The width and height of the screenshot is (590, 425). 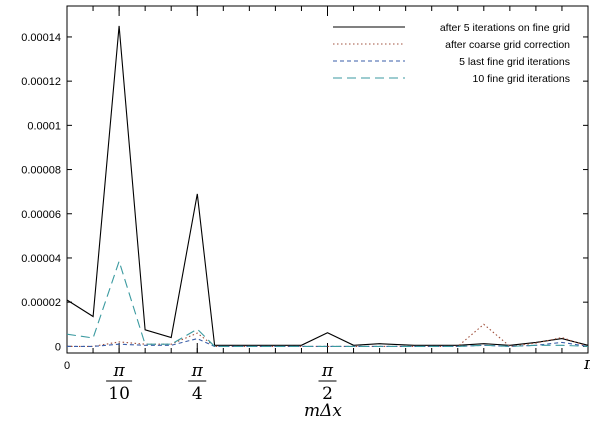 I want to click on y-tick-label: 0.00004, so click(x=41, y=259).